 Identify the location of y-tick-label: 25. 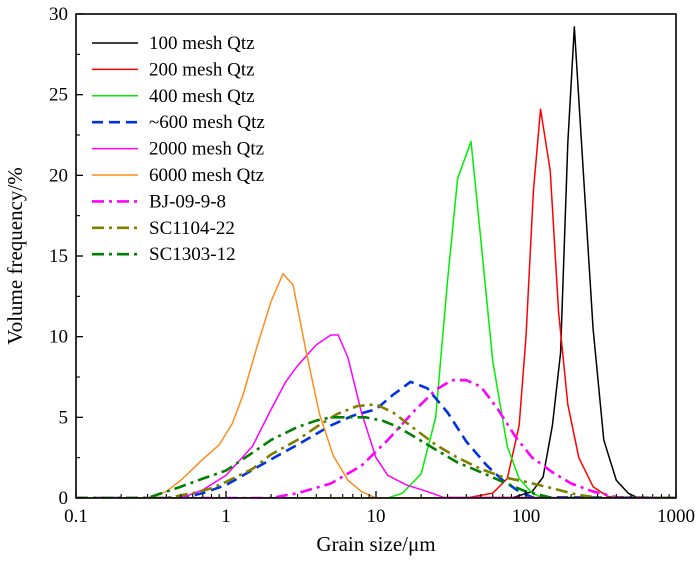
(58, 95).